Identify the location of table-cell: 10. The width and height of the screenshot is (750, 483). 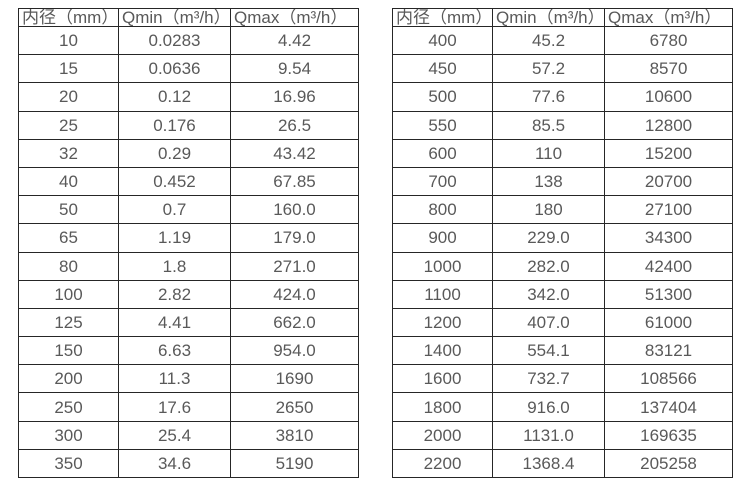
(68, 40).